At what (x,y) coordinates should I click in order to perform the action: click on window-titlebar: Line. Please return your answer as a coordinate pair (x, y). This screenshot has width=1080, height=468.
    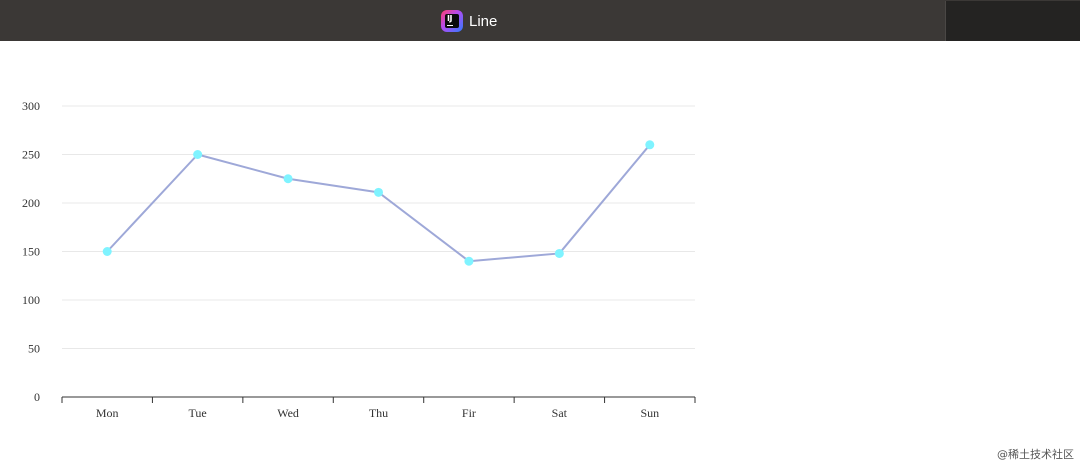
    Looking at the image, I should click on (540, 20).